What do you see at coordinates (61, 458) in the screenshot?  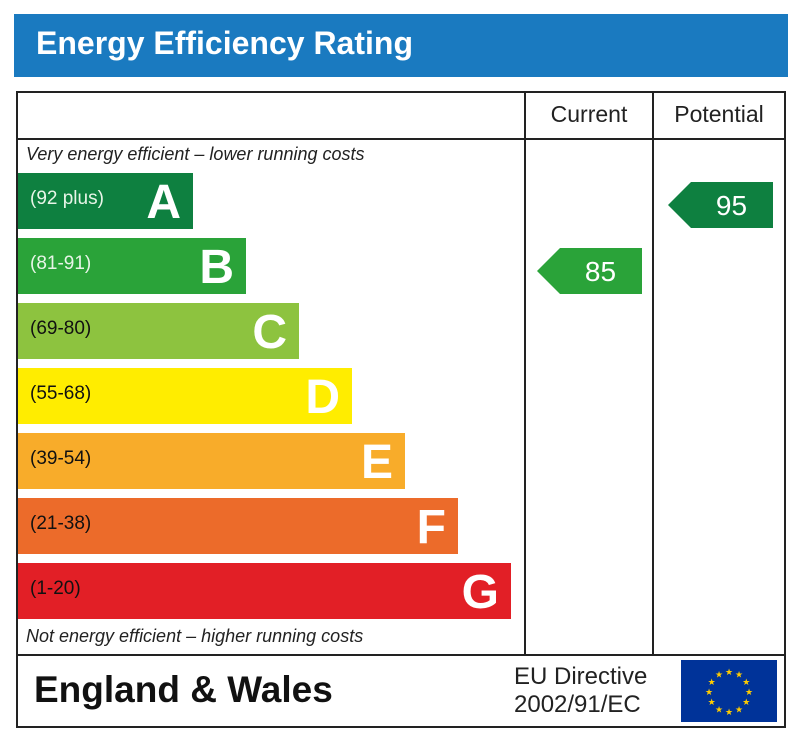 I see `band-range: (39-54)` at bounding box center [61, 458].